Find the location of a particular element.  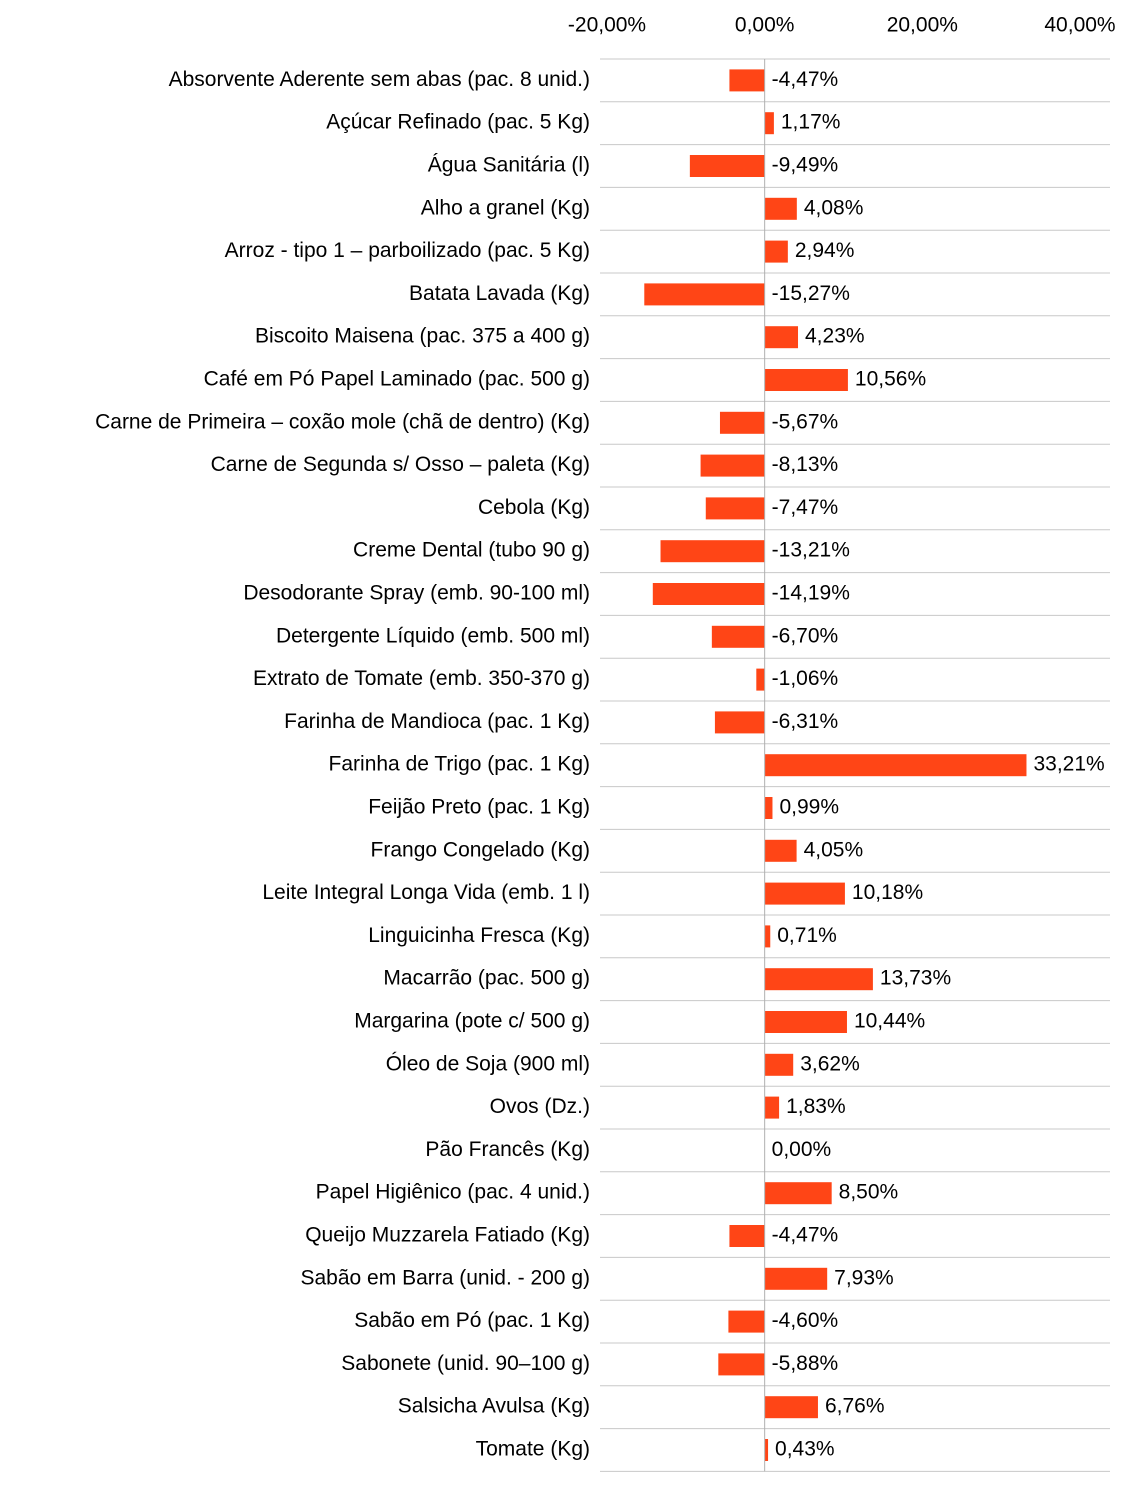

category-label: Papel Higiênico (pac. 4 unid.) is located at coordinates (453, 1192).